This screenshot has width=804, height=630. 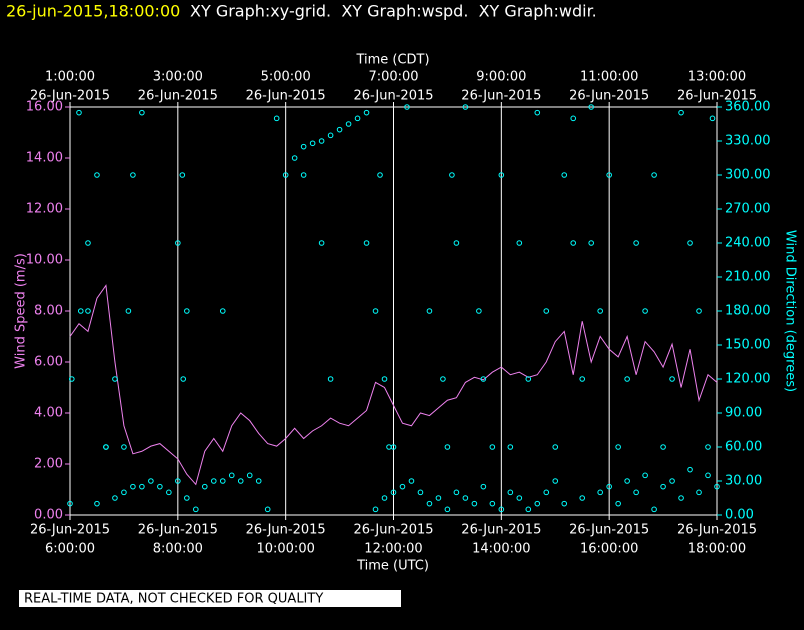 I want to click on y-tick-label: 12.00, so click(x=44, y=209).